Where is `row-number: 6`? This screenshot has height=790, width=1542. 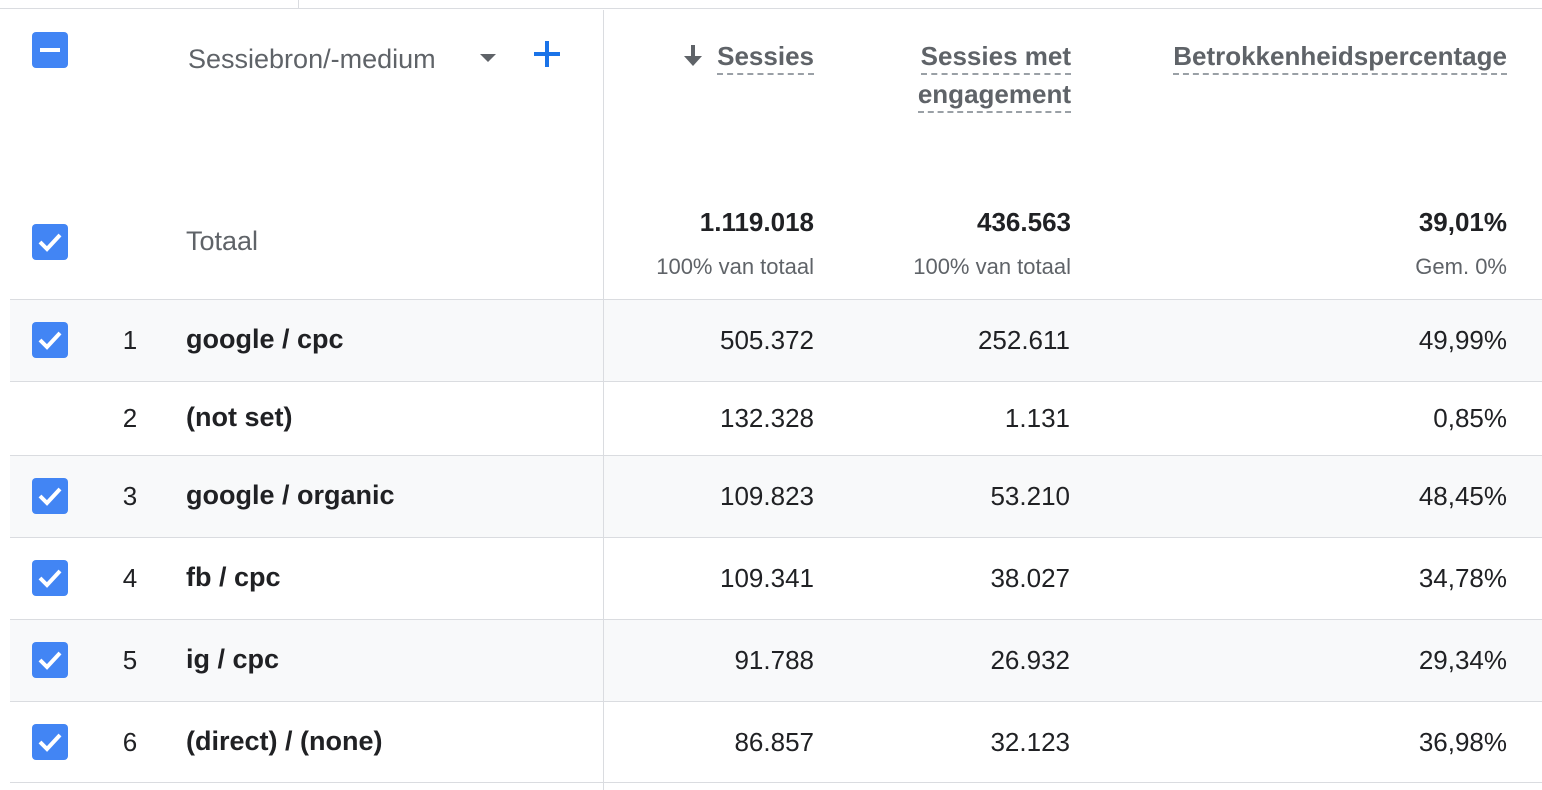
row-number: 6 is located at coordinates (130, 742).